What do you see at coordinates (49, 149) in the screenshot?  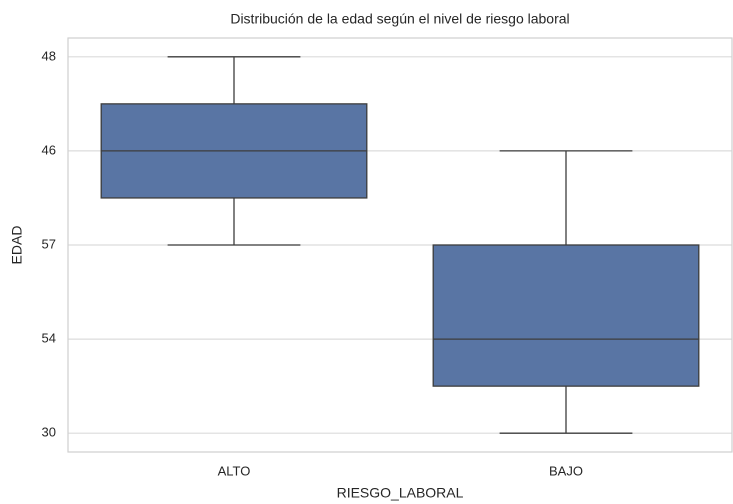 I see `y-tick-label: 46` at bounding box center [49, 149].